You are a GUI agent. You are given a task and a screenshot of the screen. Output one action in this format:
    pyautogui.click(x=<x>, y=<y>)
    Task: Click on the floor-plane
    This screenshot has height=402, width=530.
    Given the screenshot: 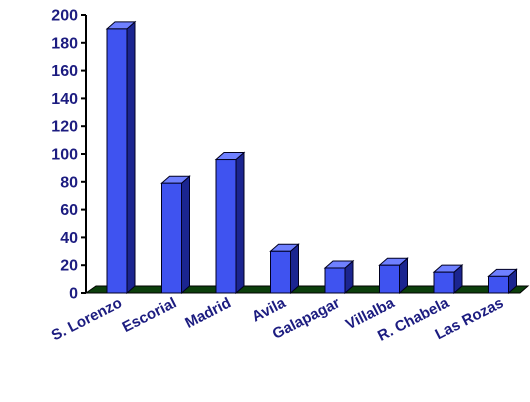 What is the action you would take?
    pyautogui.click(x=307, y=289)
    